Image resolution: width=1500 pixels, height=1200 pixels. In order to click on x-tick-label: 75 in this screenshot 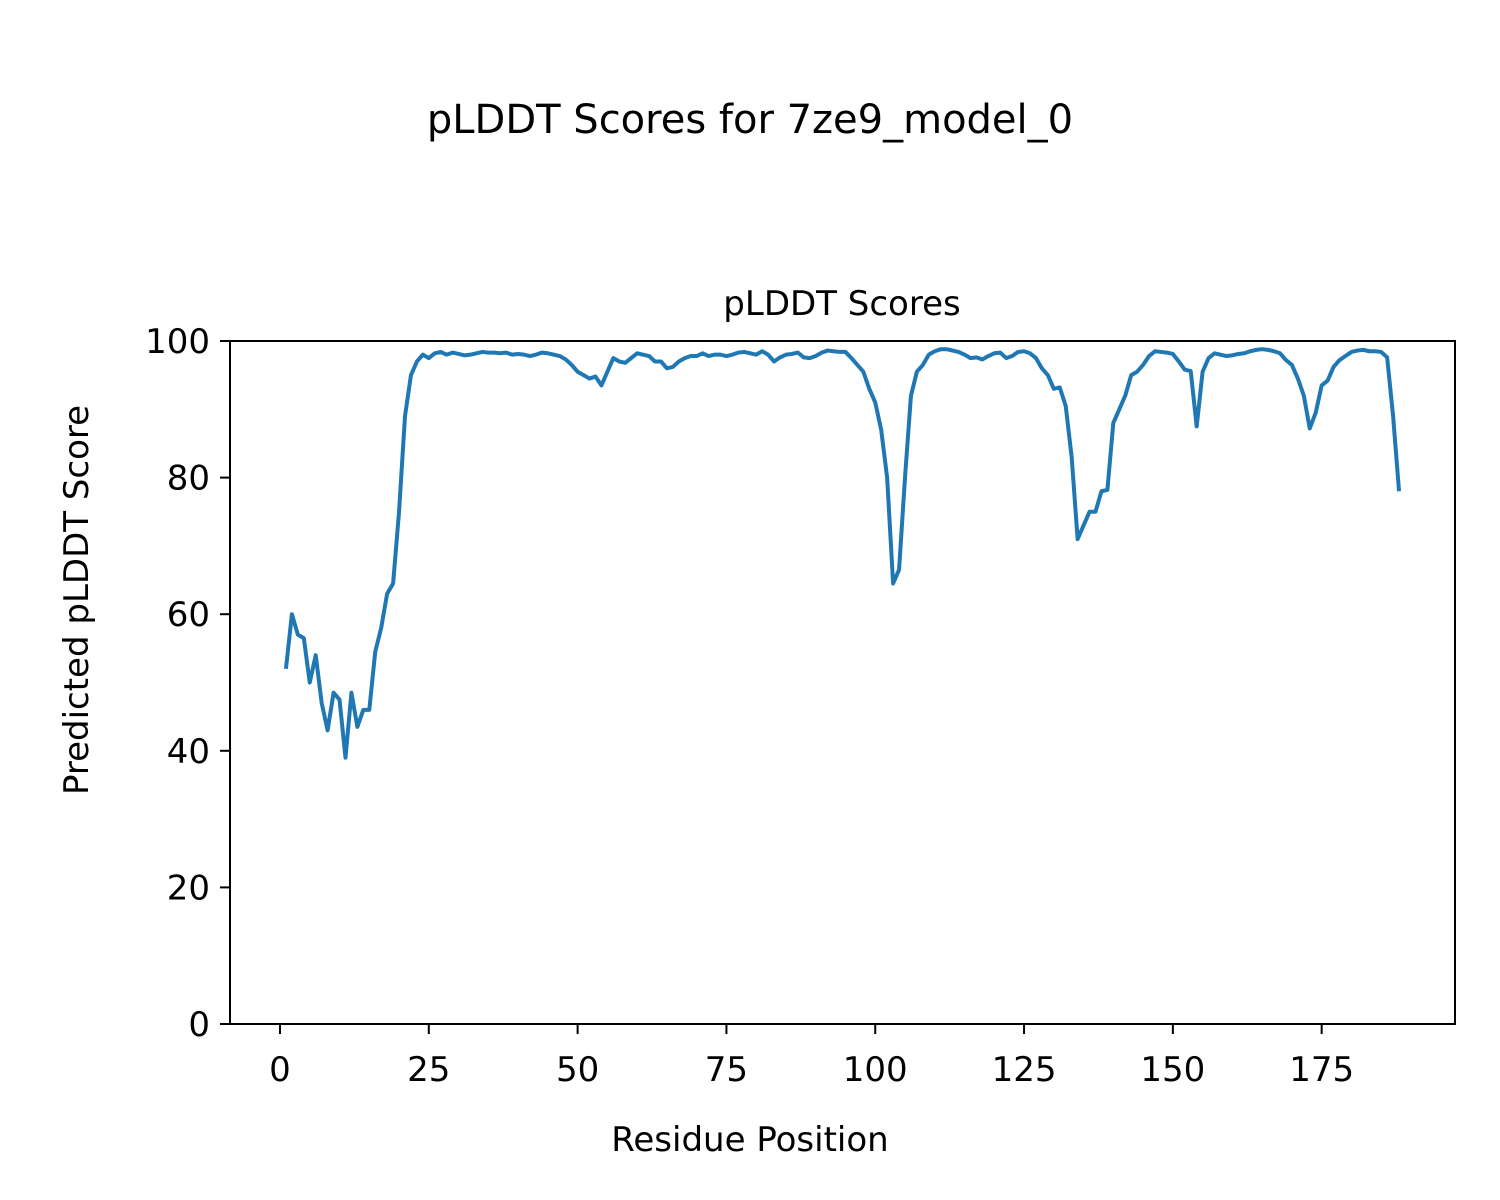, I will do `click(726, 1070)`.